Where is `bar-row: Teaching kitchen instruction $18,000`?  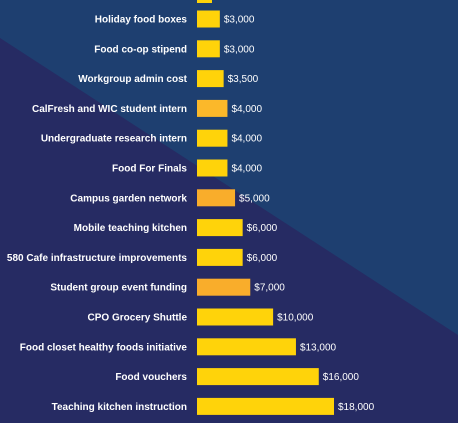
bar-row: Teaching kitchen instruction $18,000 is located at coordinates (213, 406).